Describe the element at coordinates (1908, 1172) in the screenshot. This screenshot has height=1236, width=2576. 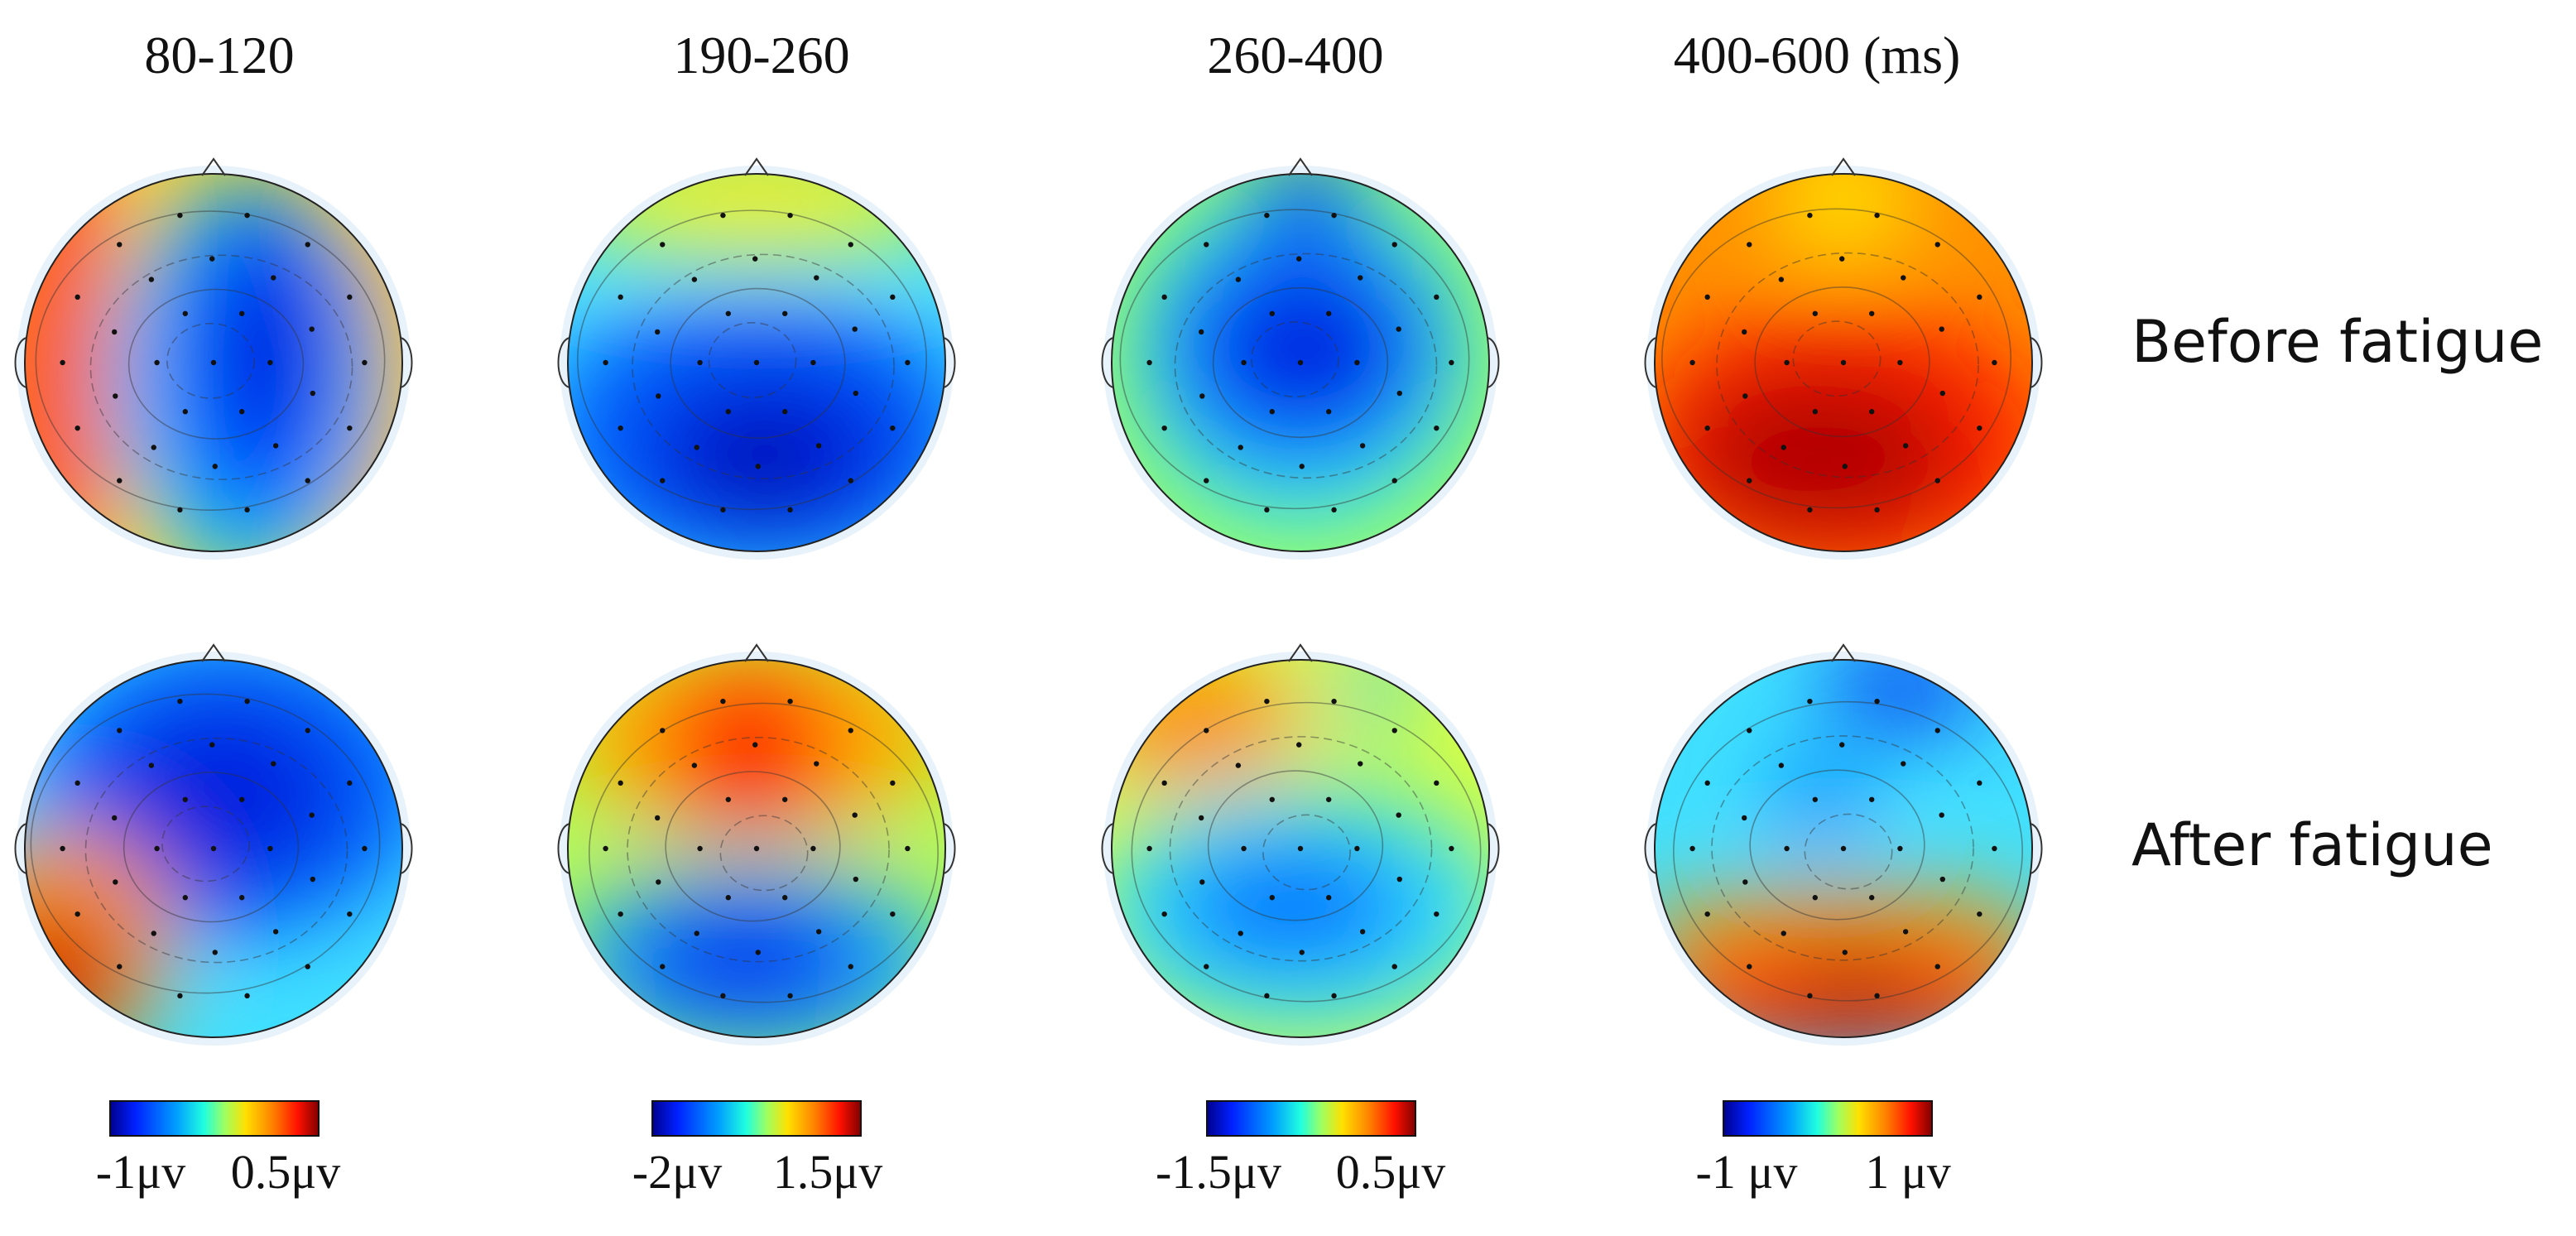
I see `colorbar-max-label-400-600: 1 μv` at that location.